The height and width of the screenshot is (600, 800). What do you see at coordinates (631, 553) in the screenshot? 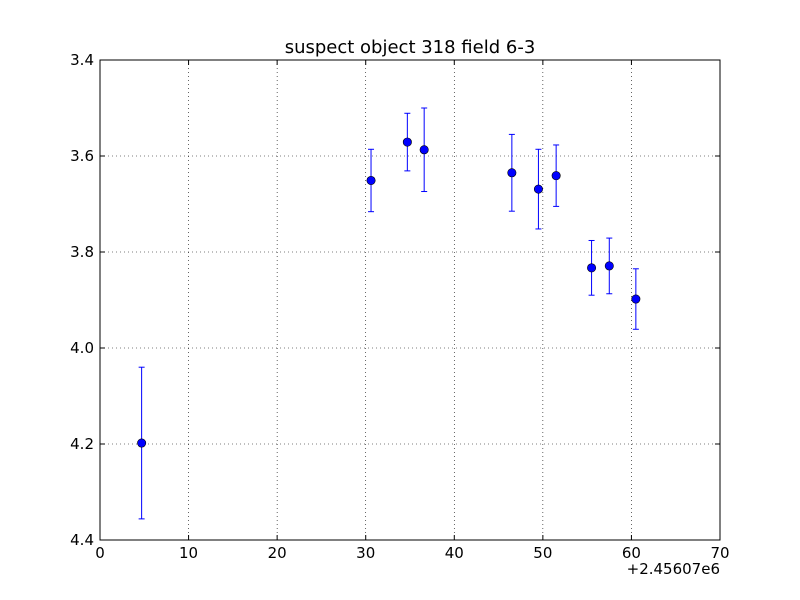
I see `x-tick-label: 60` at bounding box center [631, 553].